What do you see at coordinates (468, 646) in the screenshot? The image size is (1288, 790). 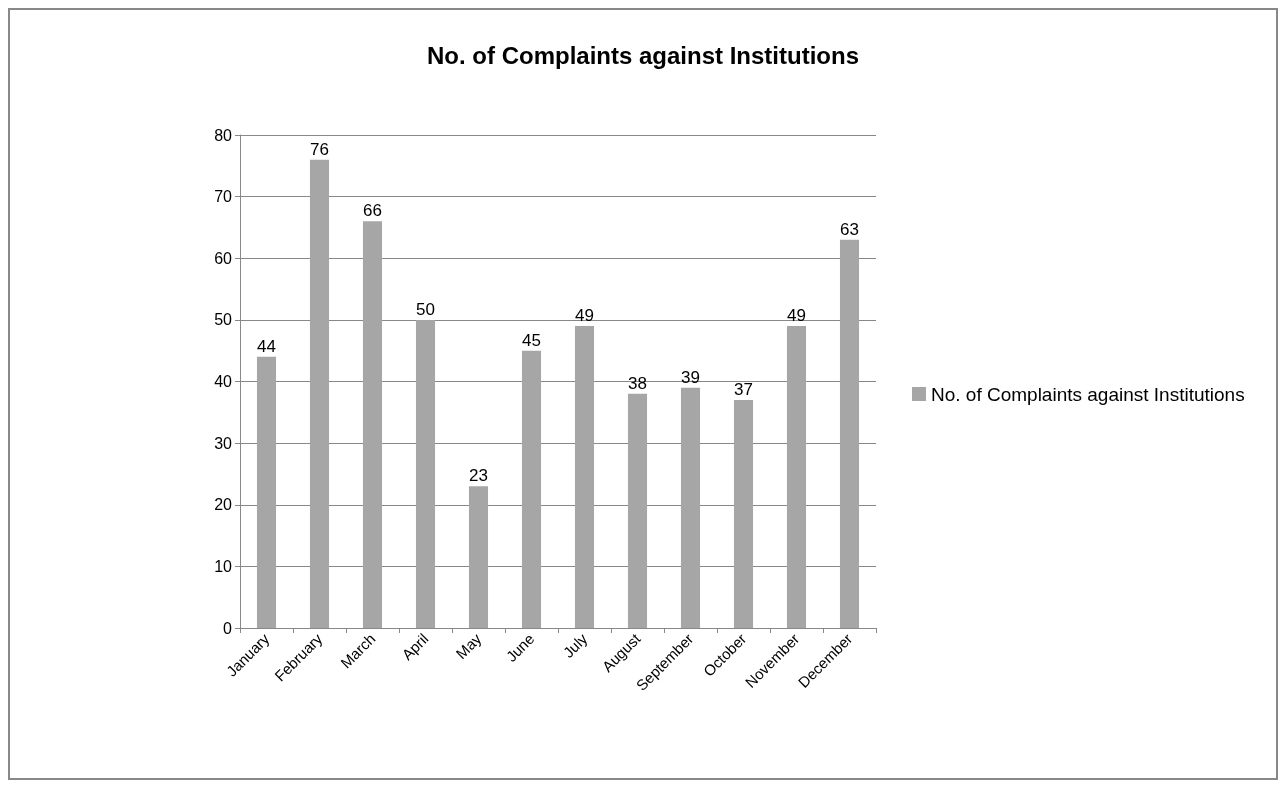 I see `x-tick-label: May` at bounding box center [468, 646].